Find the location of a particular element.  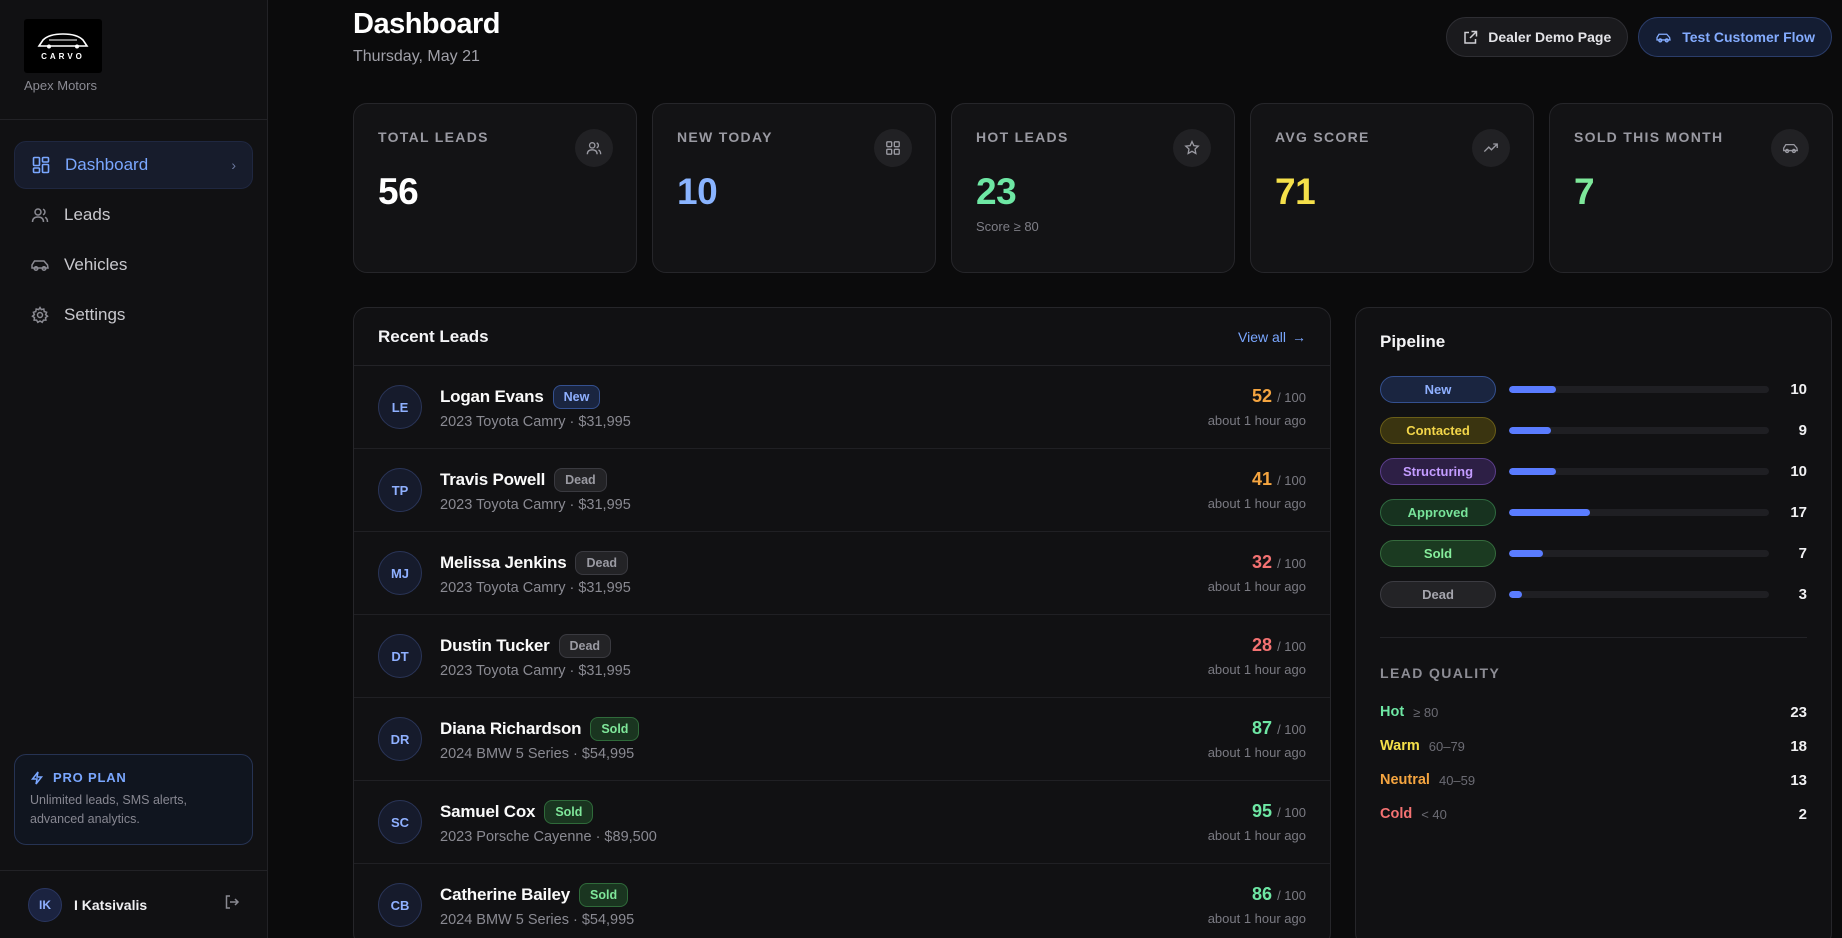

quality-range: < 40 is located at coordinates (1434, 814).